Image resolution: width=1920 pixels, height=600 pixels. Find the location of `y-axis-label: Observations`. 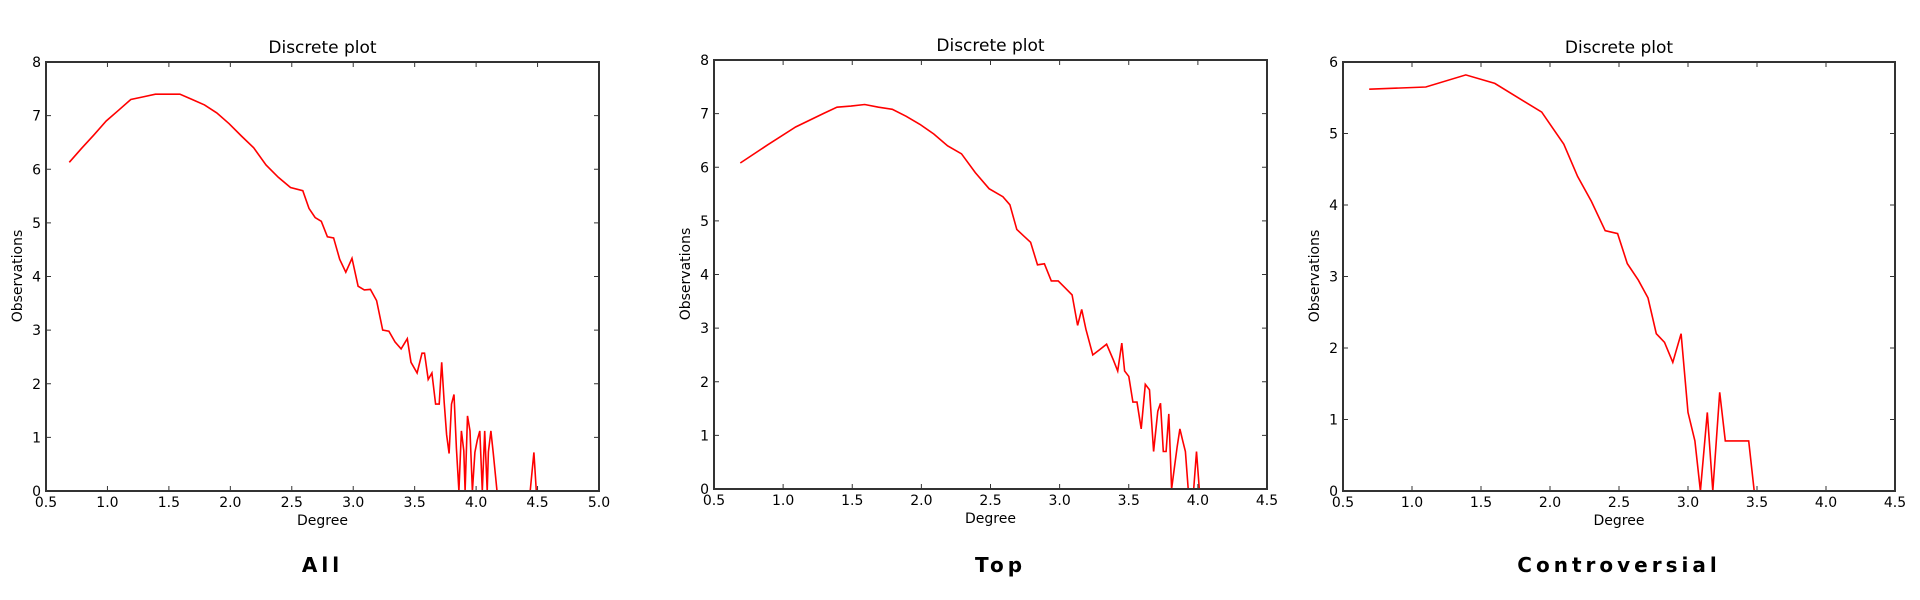

y-axis-label: Observations is located at coordinates (1315, 276).